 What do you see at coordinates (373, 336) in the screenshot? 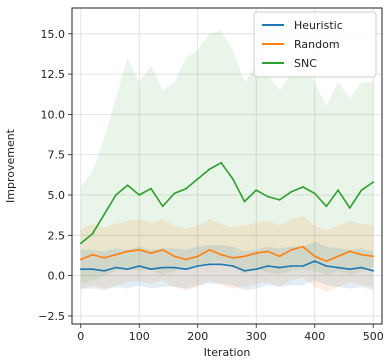
I see `x-tick-label: 500` at bounding box center [373, 336].